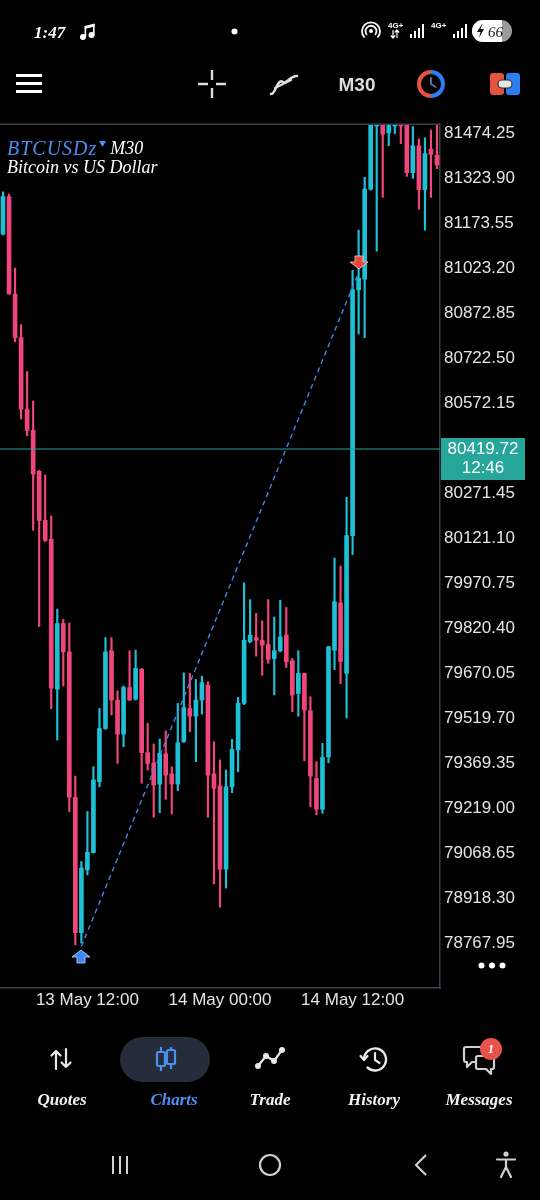 Image resolution: width=540 pixels, height=1200 pixels. What do you see at coordinates (479, 942) in the screenshot?
I see `y-tick-label: 78767.95` at bounding box center [479, 942].